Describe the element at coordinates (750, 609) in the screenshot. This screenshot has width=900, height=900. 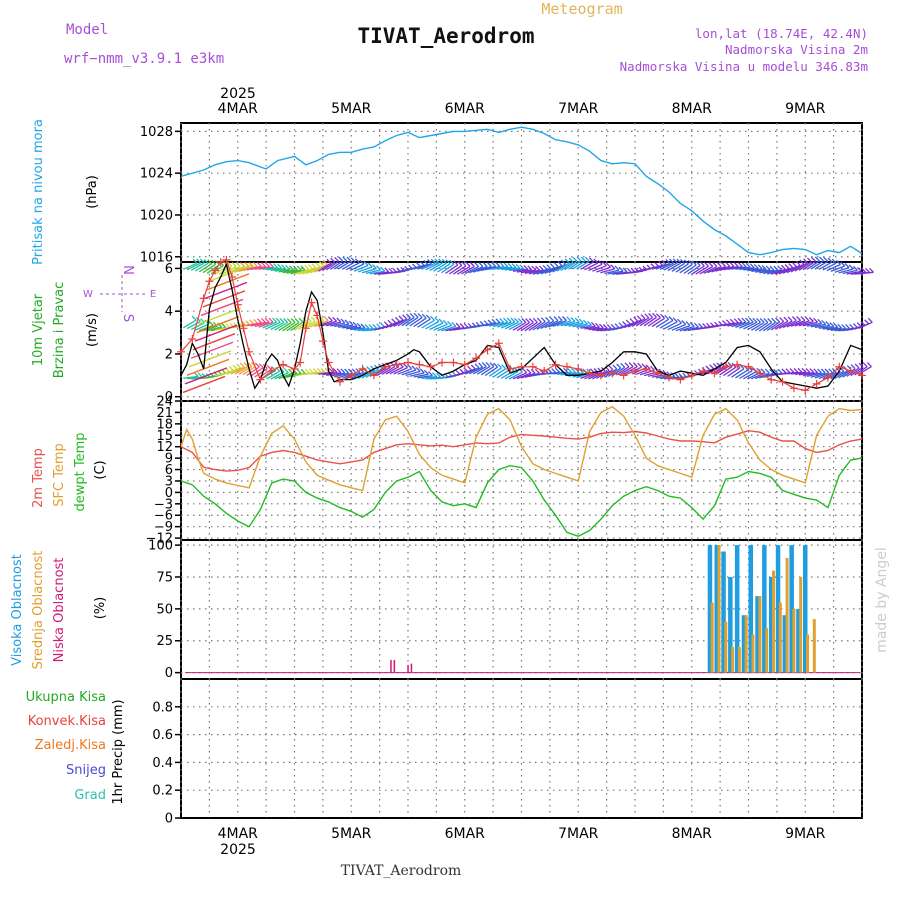
I see `cloud-high-bar` at that location.